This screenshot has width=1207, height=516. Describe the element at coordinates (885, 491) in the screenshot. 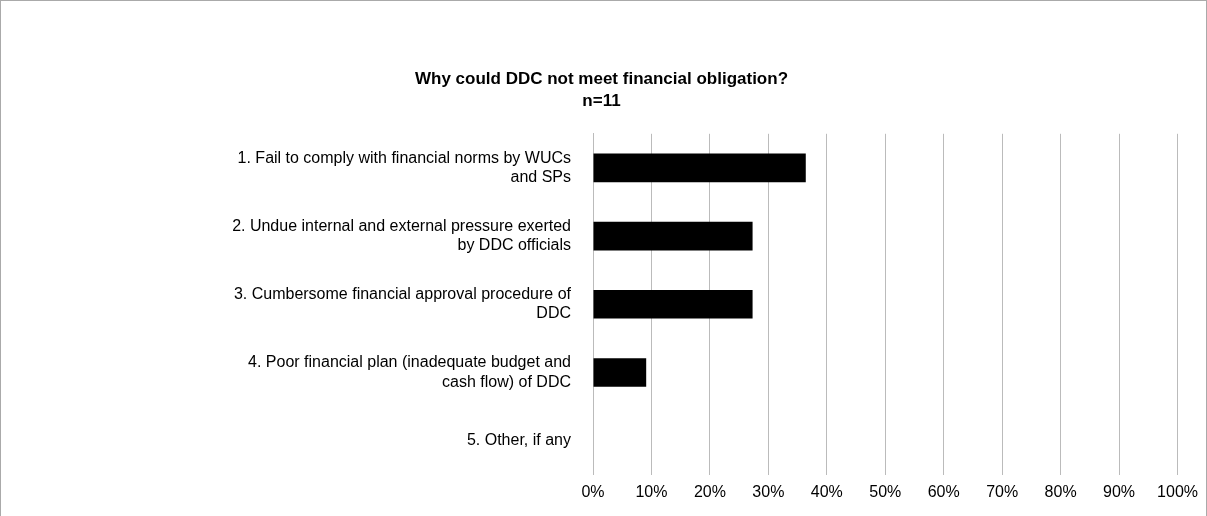

I see `x-tick-label: 50%` at that location.